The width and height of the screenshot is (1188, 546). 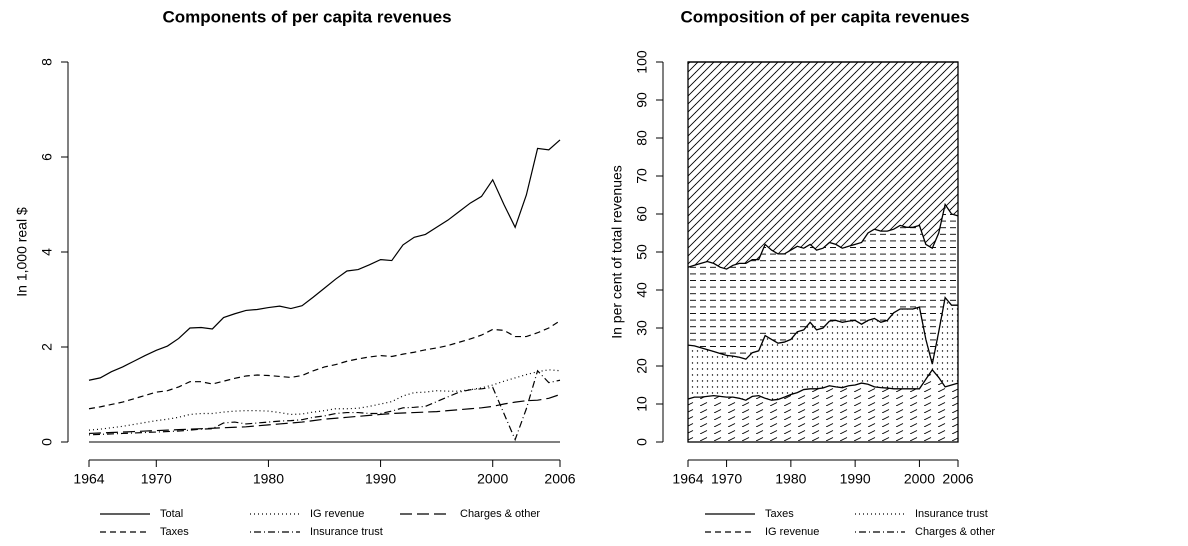 What do you see at coordinates (47, 347) in the screenshot?
I see `y-tick-label: 2` at bounding box center [47, 347].